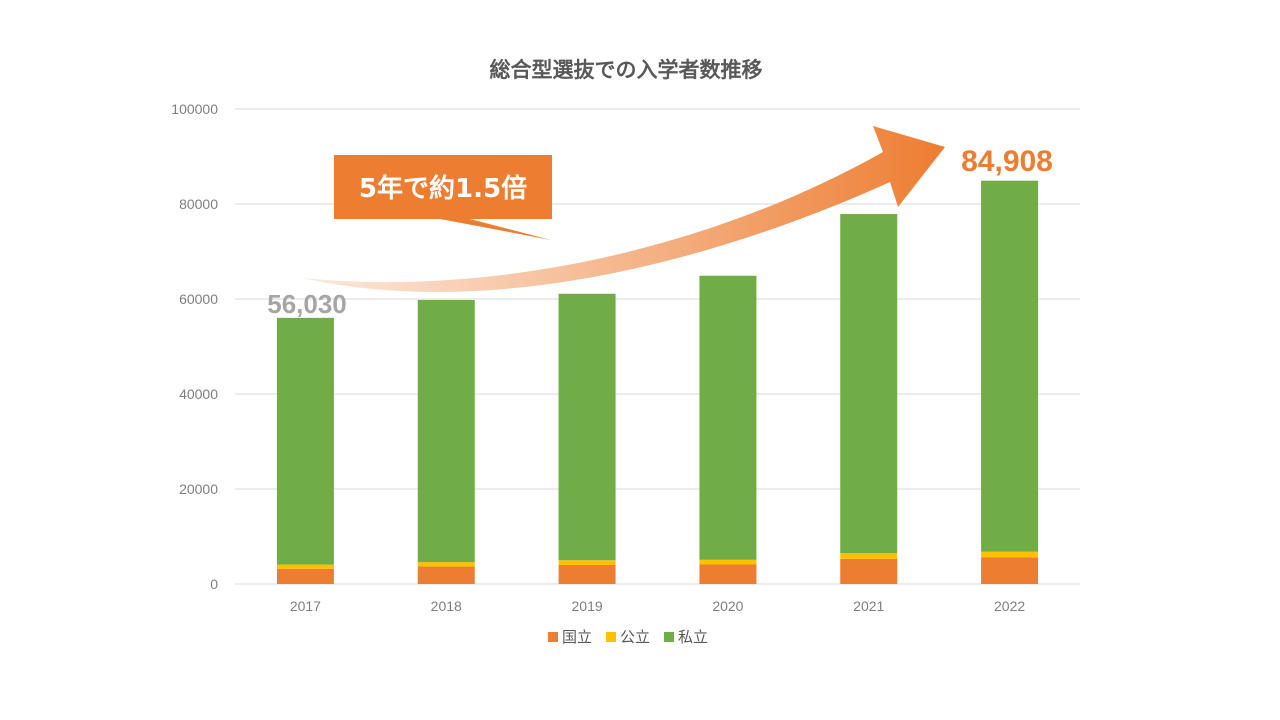 This screenshot has width=1280, height=720. Describe the element at coordinates (198, 394) in the screenshot. I see `y-tick-label: 40000` at that location.